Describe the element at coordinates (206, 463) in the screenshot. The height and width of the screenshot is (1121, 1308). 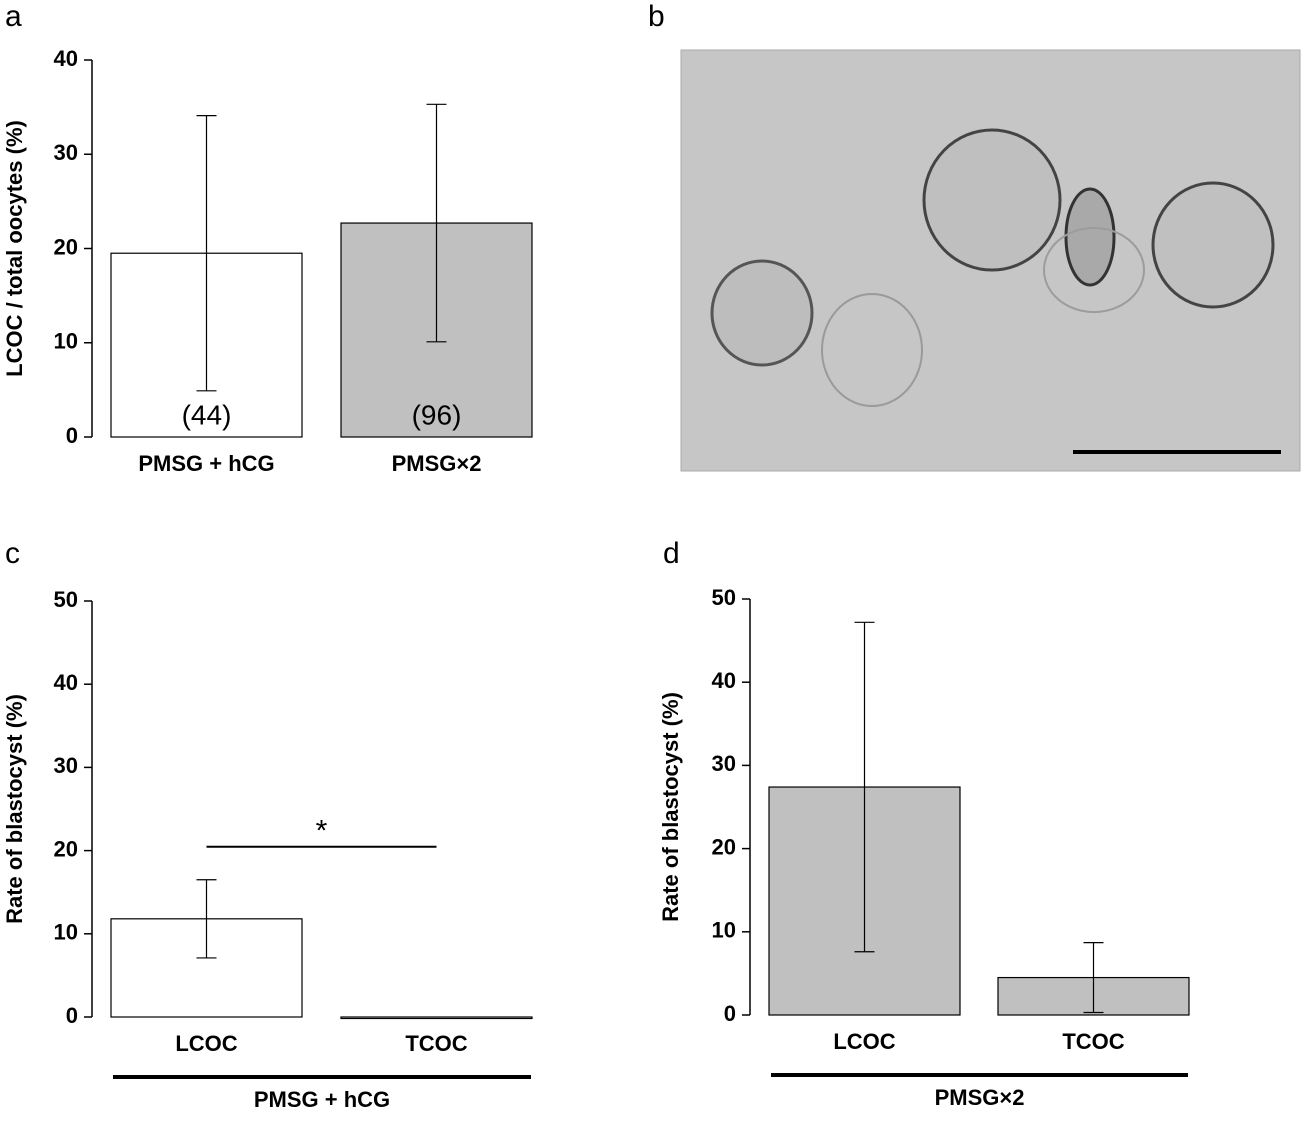
I see `x-tick-label: PMSG + hCG` at that location.